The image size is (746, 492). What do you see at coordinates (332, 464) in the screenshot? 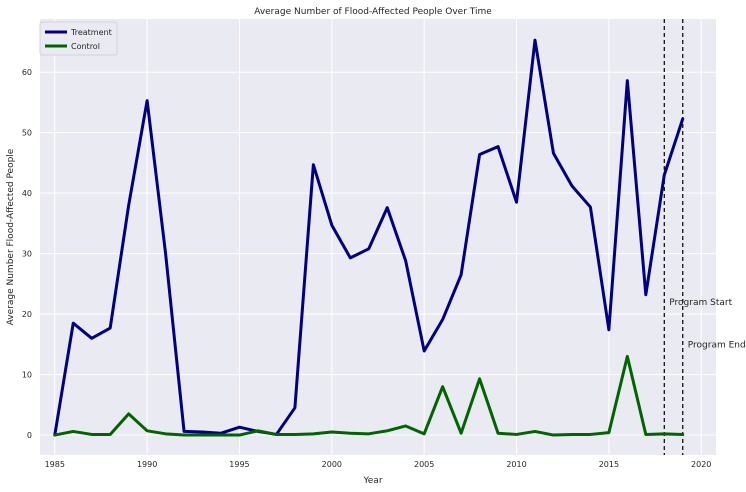
I see `x-tick-label: 2000` at bounding box center [332, 464].